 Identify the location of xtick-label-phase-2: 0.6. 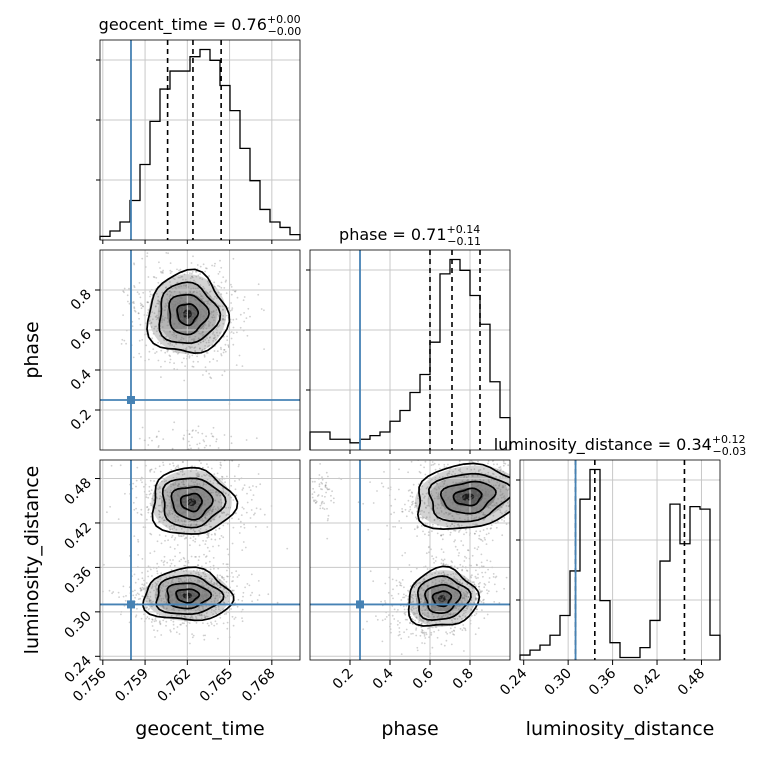
(423, 678).